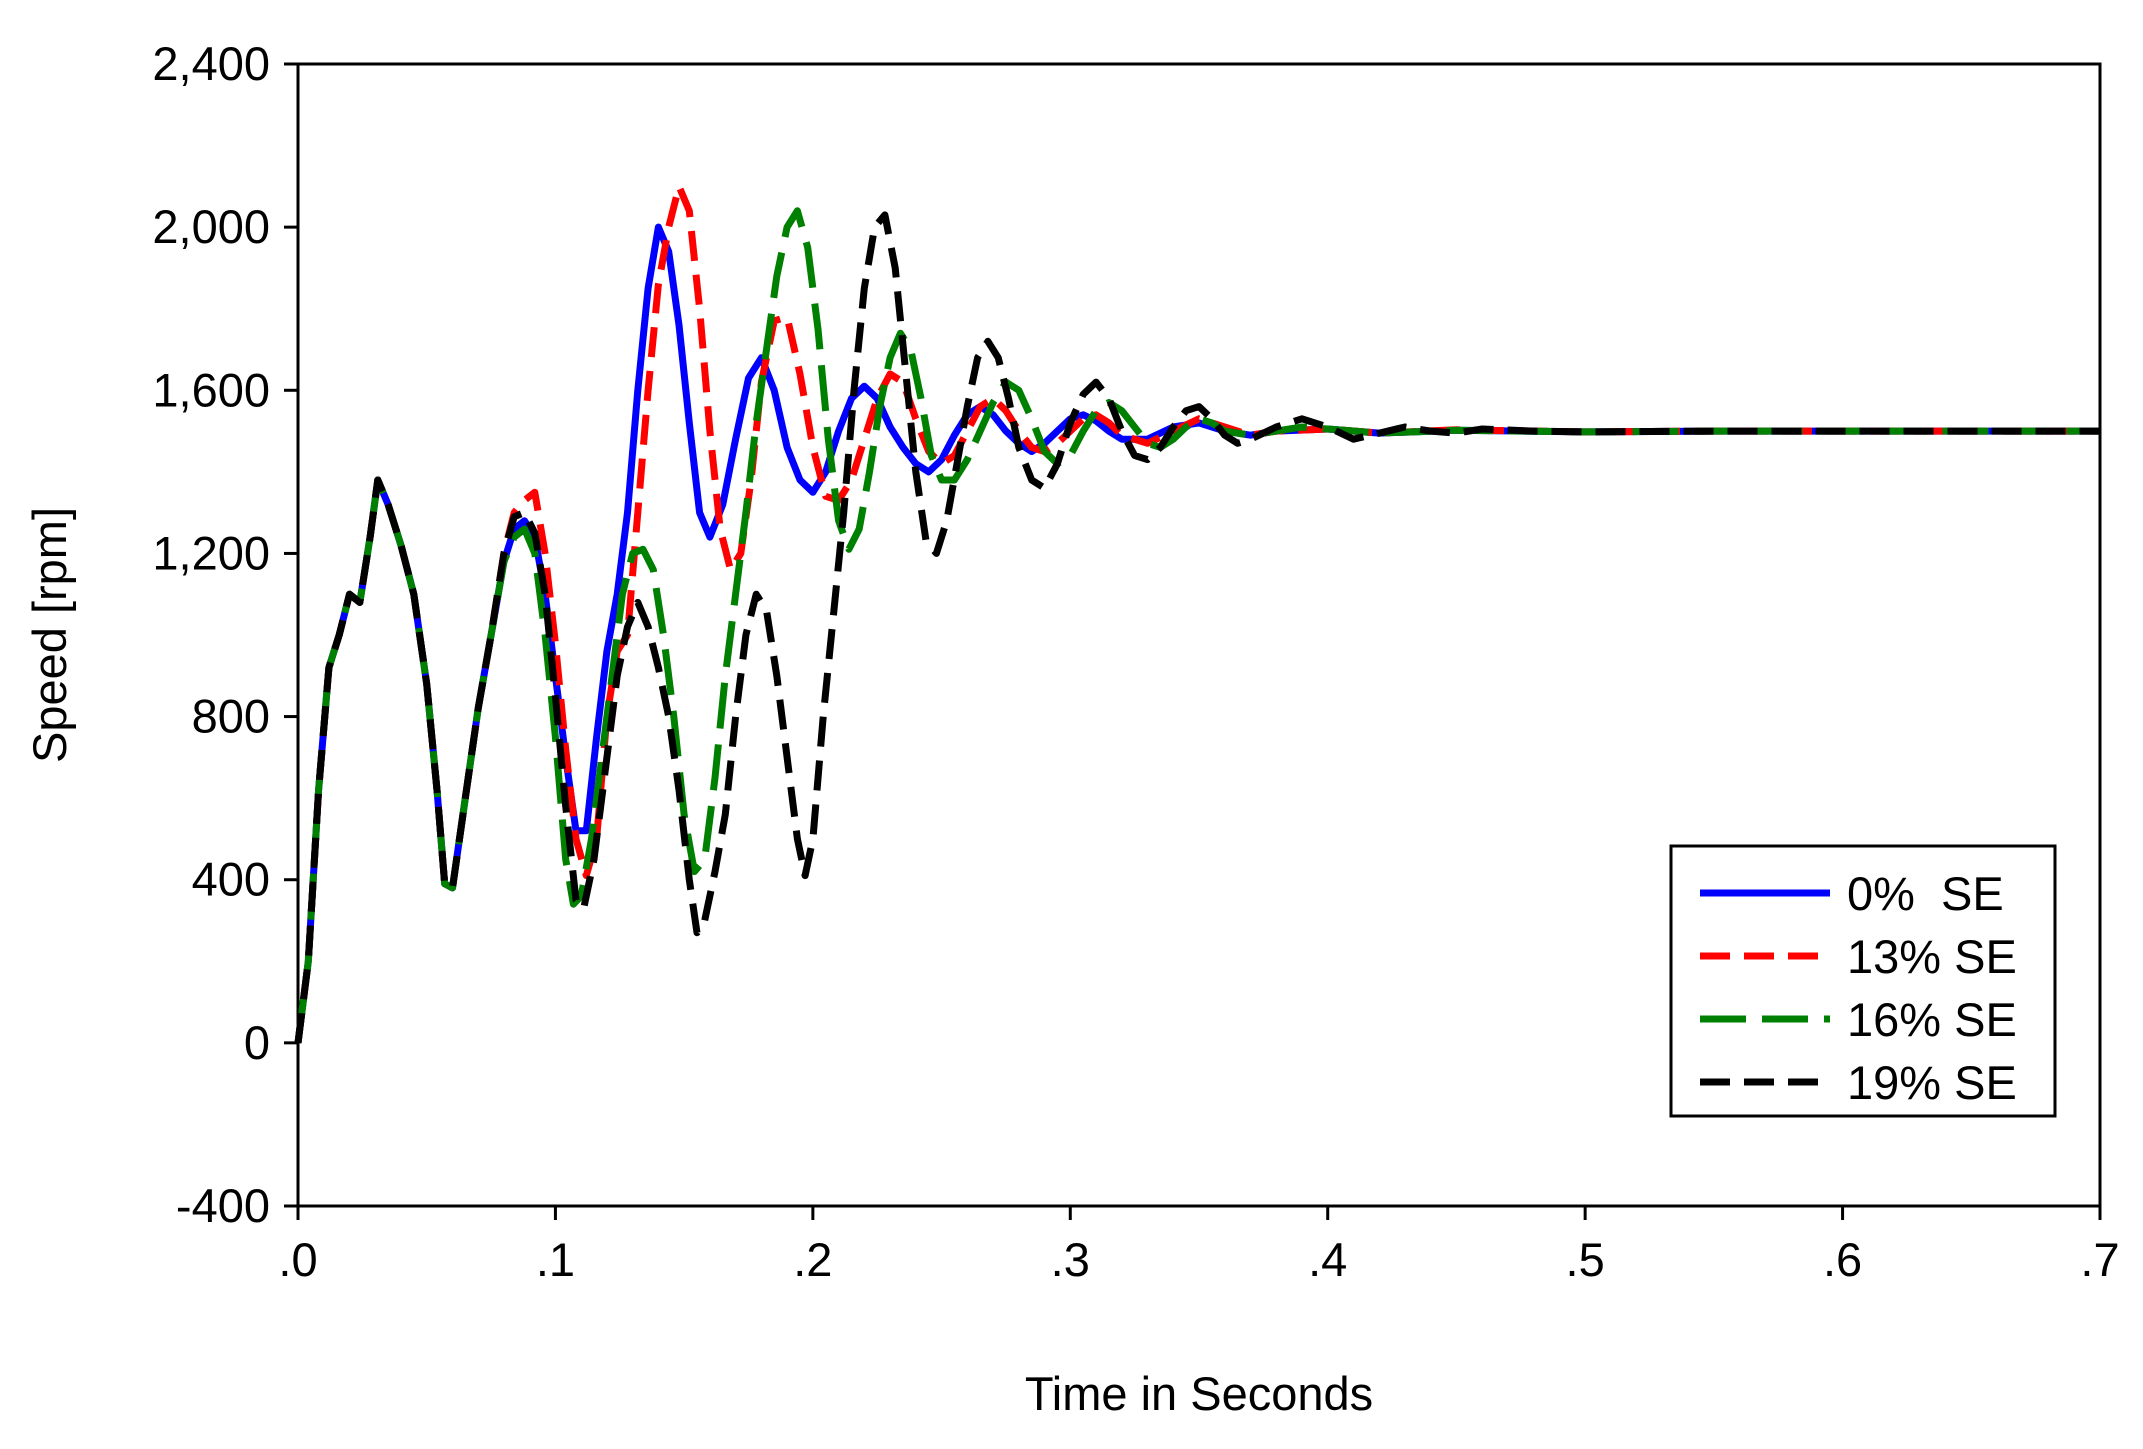 Image resolution: width=2143 pixels, height=1449 pixels. Describe the element at coordinates (211, 389) in the screenshot. I see `y-tick-label: 1,600` at that location.